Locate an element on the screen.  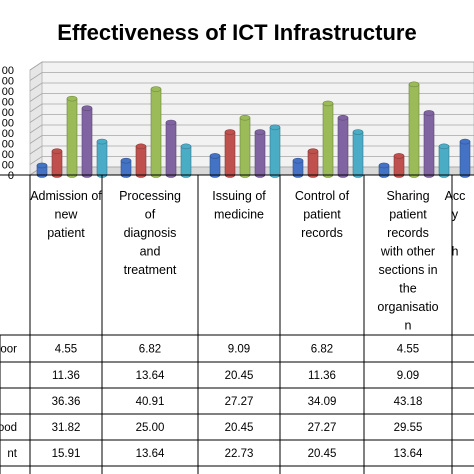
svg-text: organisatio is located at coordinates (407, 307).